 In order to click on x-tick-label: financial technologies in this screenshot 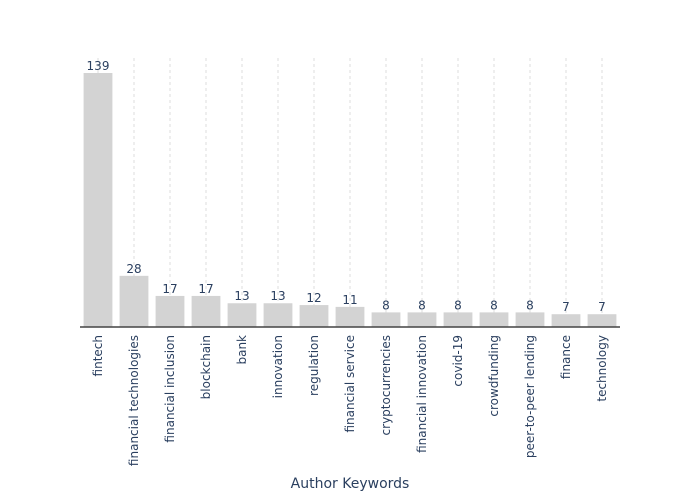, I will do `click(134, 400)`.